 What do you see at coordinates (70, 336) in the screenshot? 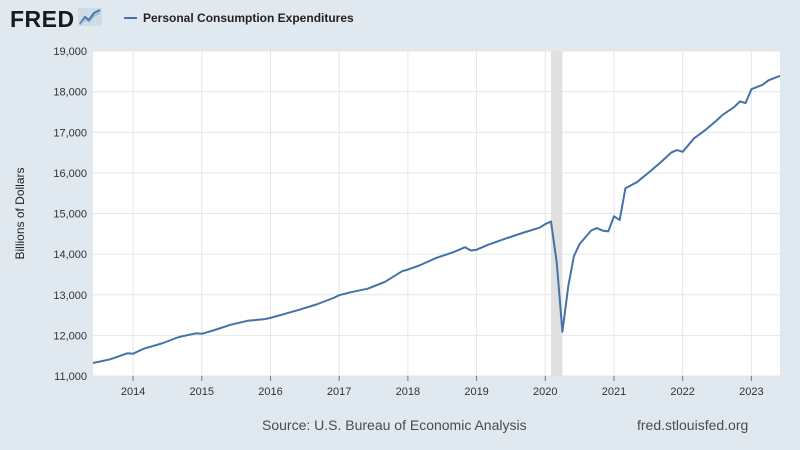
I see `y-tick-label: 12,000` at bounding box center [70, 336].